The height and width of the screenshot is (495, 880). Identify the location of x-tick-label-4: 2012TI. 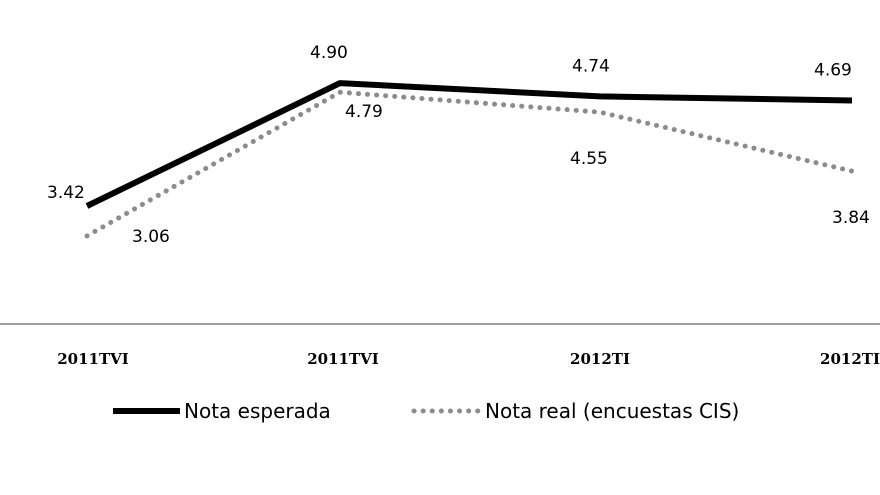
(850, 359).